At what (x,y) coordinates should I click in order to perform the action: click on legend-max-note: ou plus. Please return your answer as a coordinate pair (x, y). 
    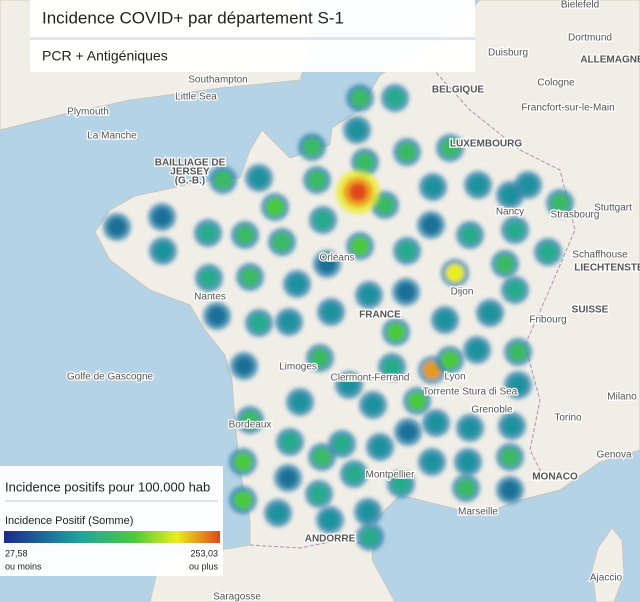
    Looking at the image, I should click on (204, 566).